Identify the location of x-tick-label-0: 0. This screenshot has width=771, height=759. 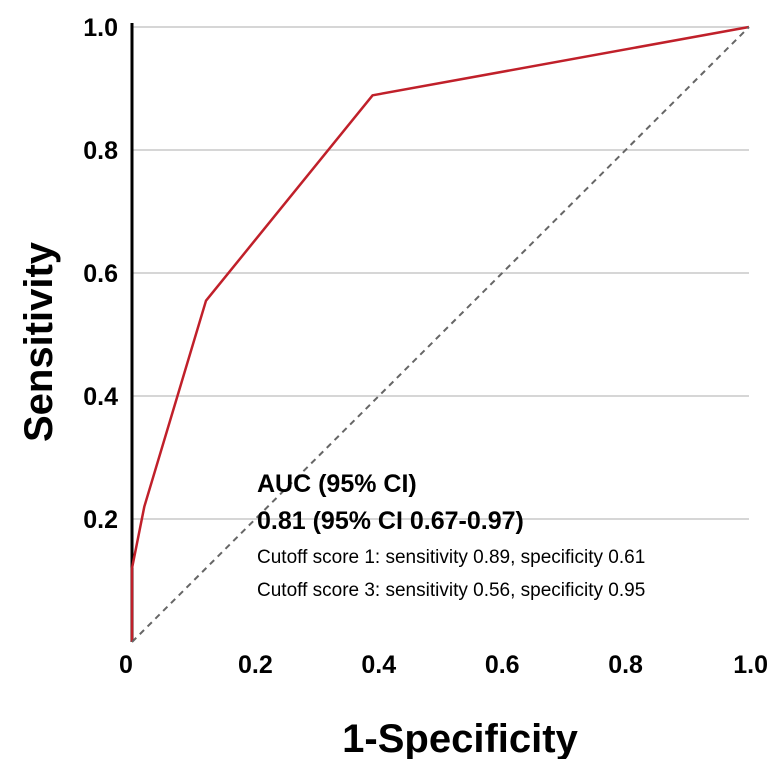
(126, 665).